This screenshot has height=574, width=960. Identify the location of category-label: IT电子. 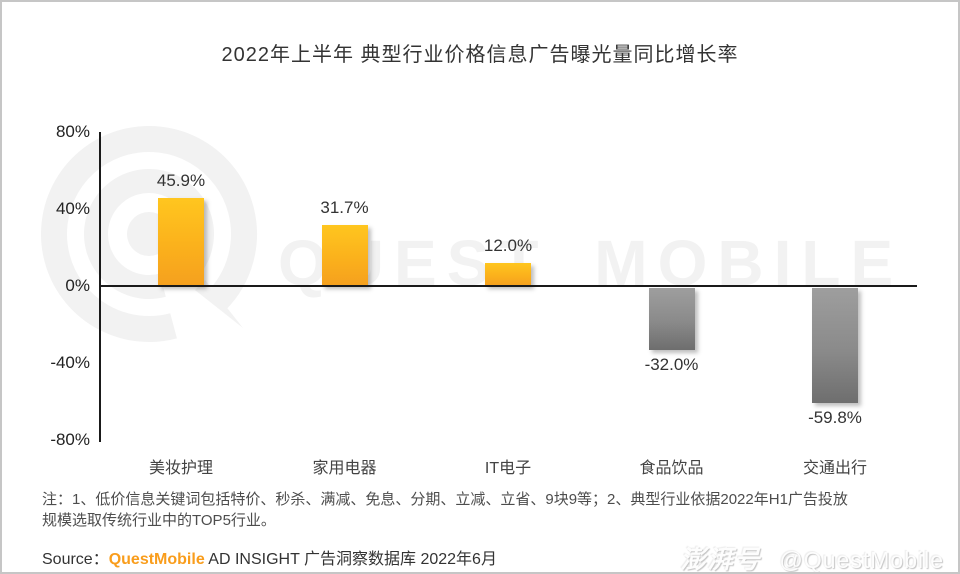
(508, 468).